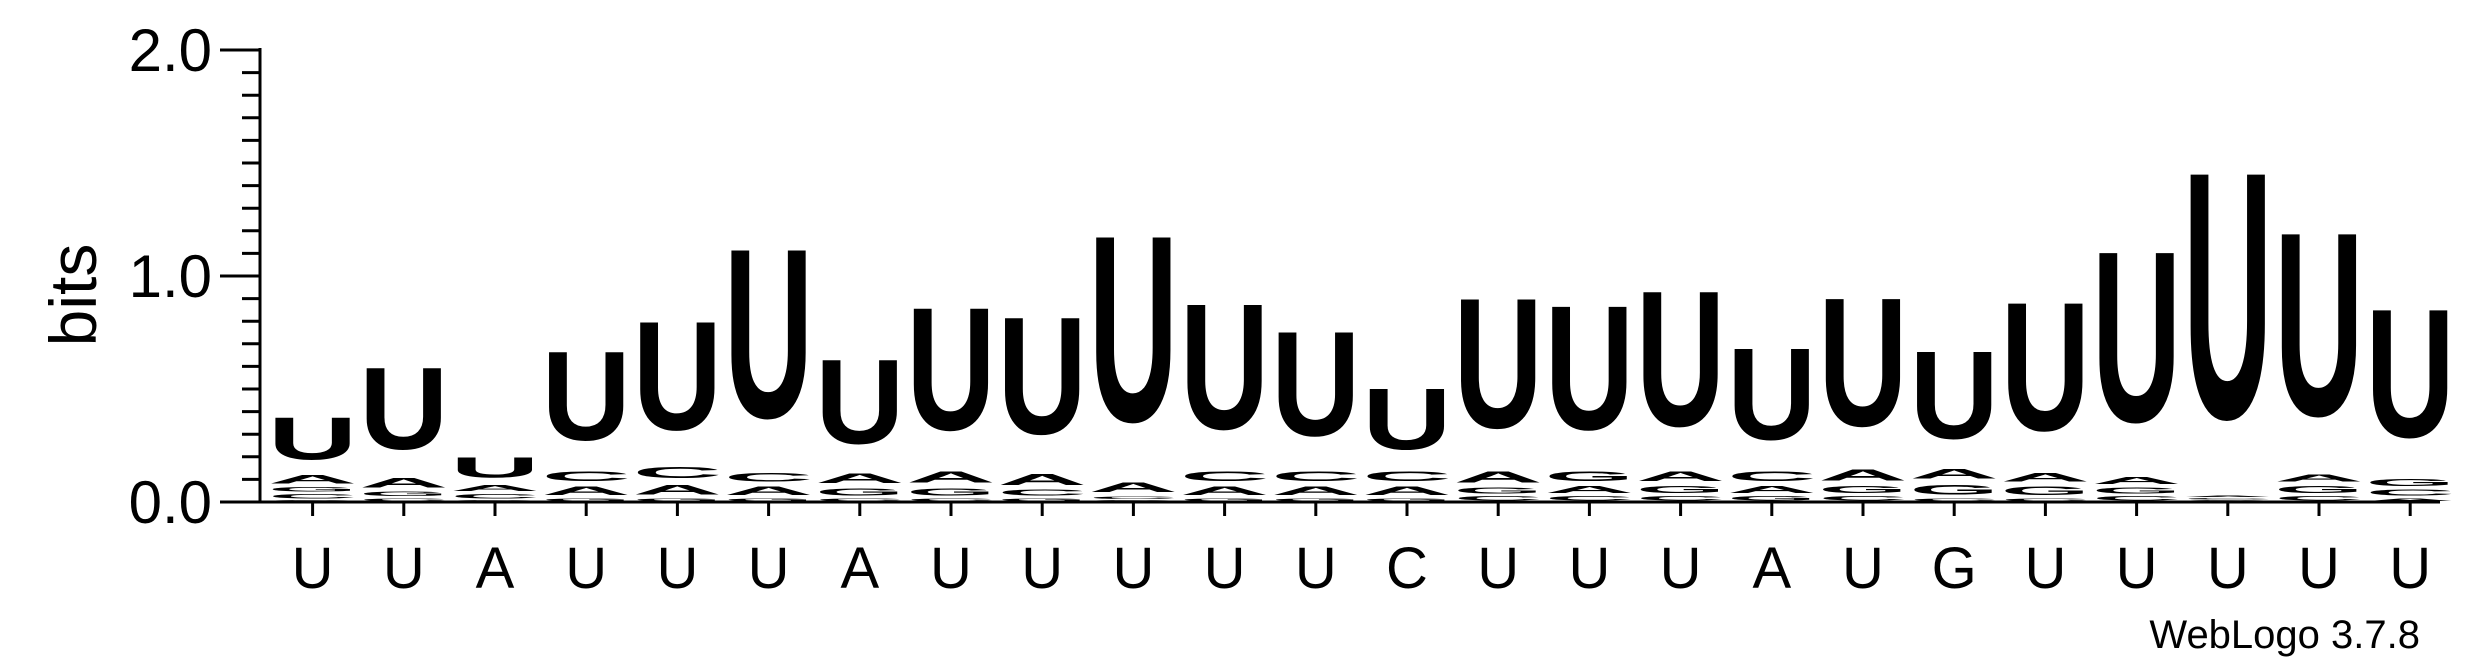 Image resolution: width=2475 pixels, height=667 pixels. What do you see at coordinates (2284, 635) in the screenshot?
I see `weblogo-credit: WebLogo 3.7.8` at bounding box center [2284, 635].